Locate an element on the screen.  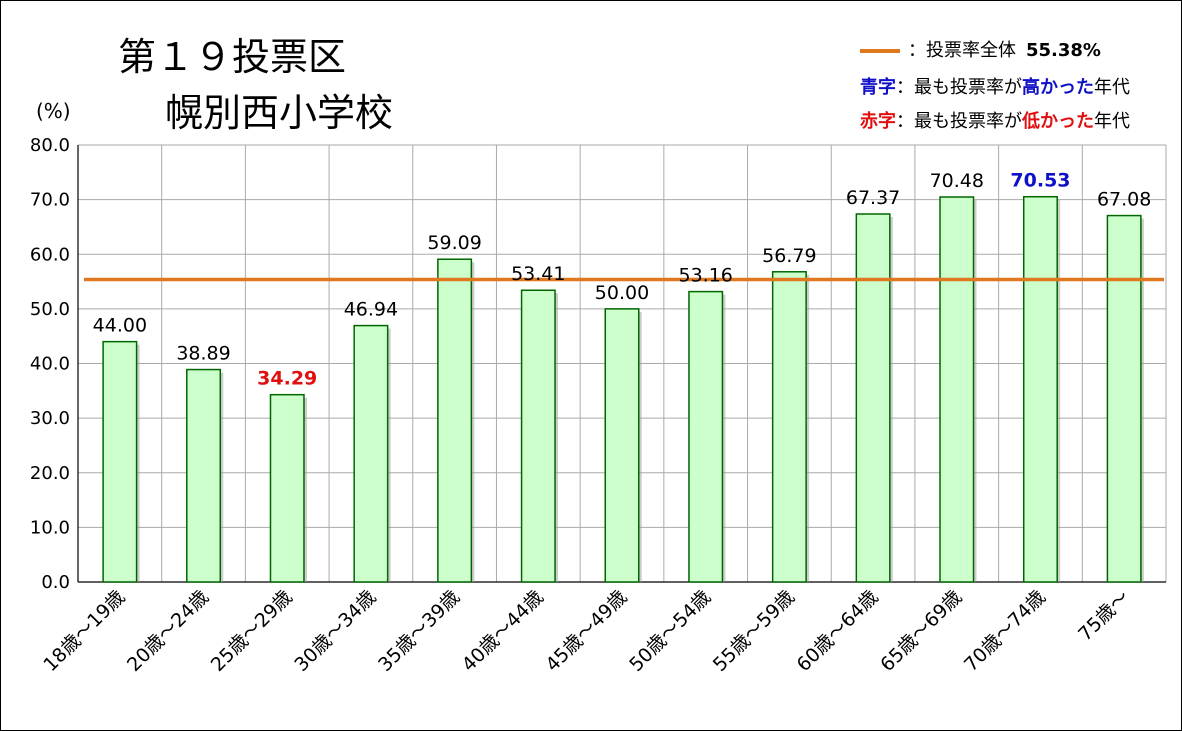
legend-highest: 青字：最も投票率が高かった年代 is located at coordinates (995, 86).